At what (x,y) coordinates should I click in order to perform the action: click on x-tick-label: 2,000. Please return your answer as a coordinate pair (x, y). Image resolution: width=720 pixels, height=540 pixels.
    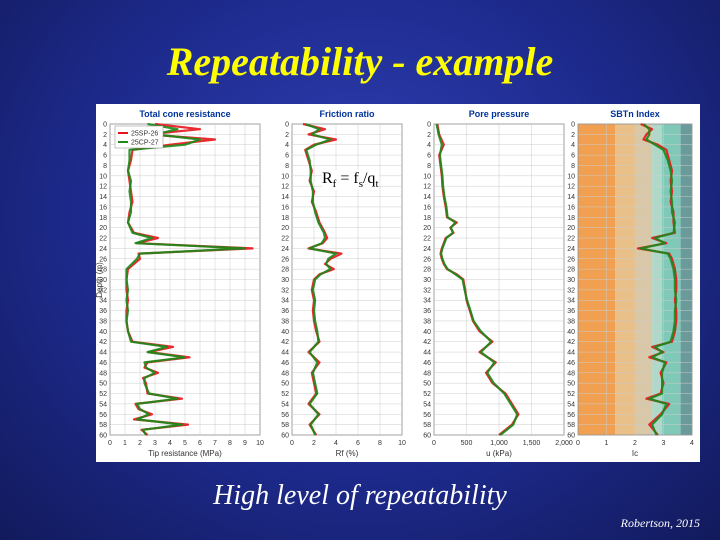
    Looking at the image, I should click on (564, 443).